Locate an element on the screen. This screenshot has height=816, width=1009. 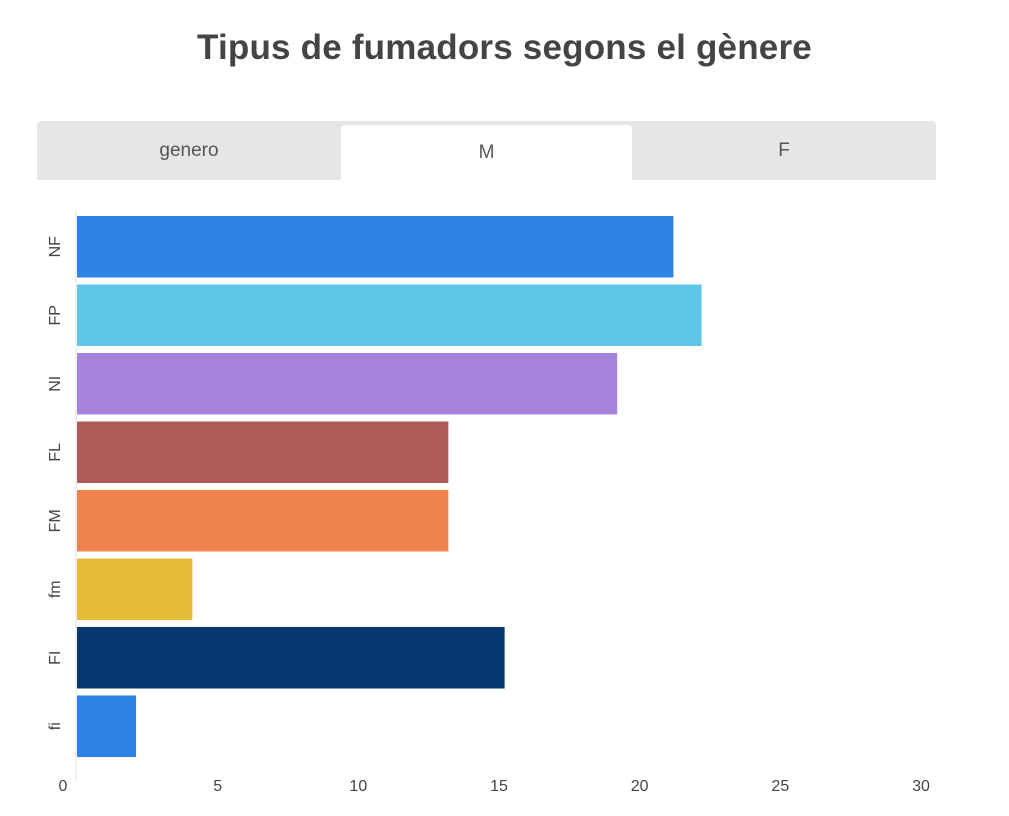
tab-f: F is located at coordinates (784, 150).